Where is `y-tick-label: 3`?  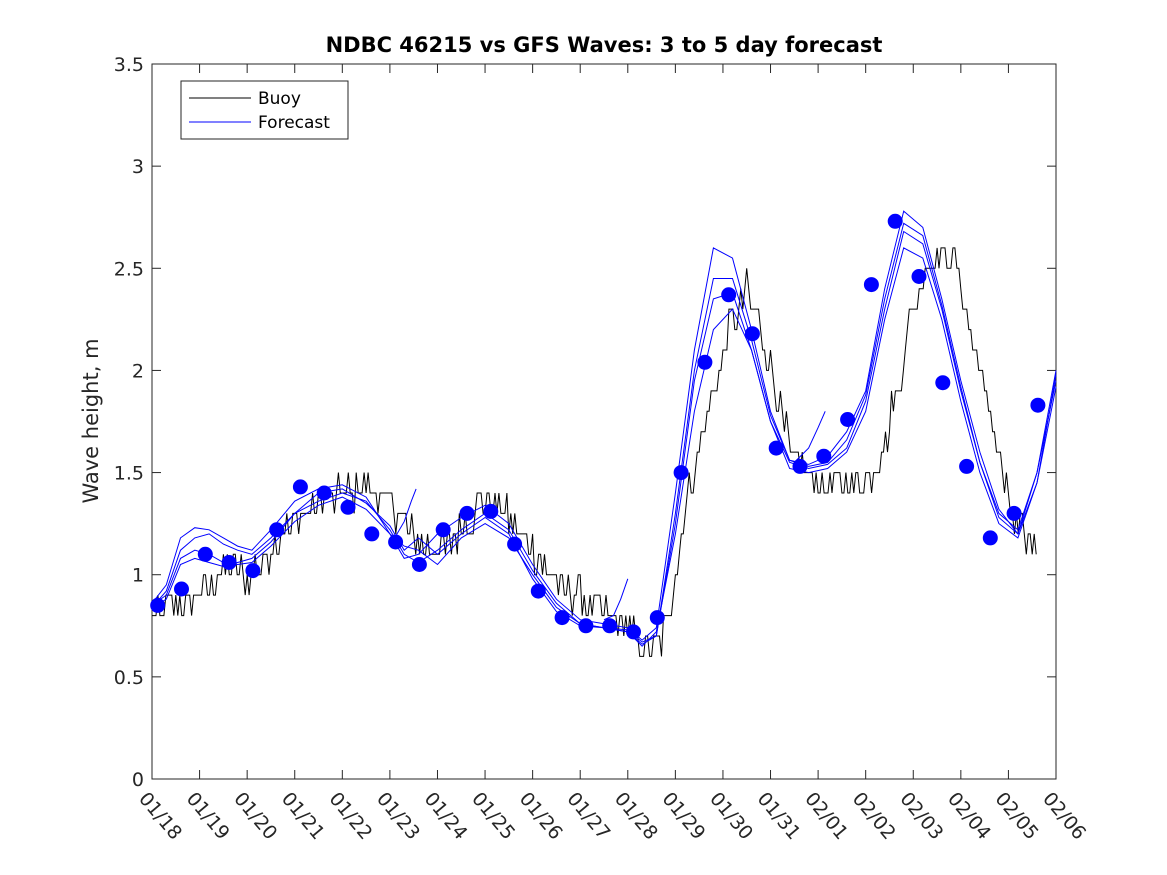
y-tick-label: 3 is located at coordinates (138, 167).